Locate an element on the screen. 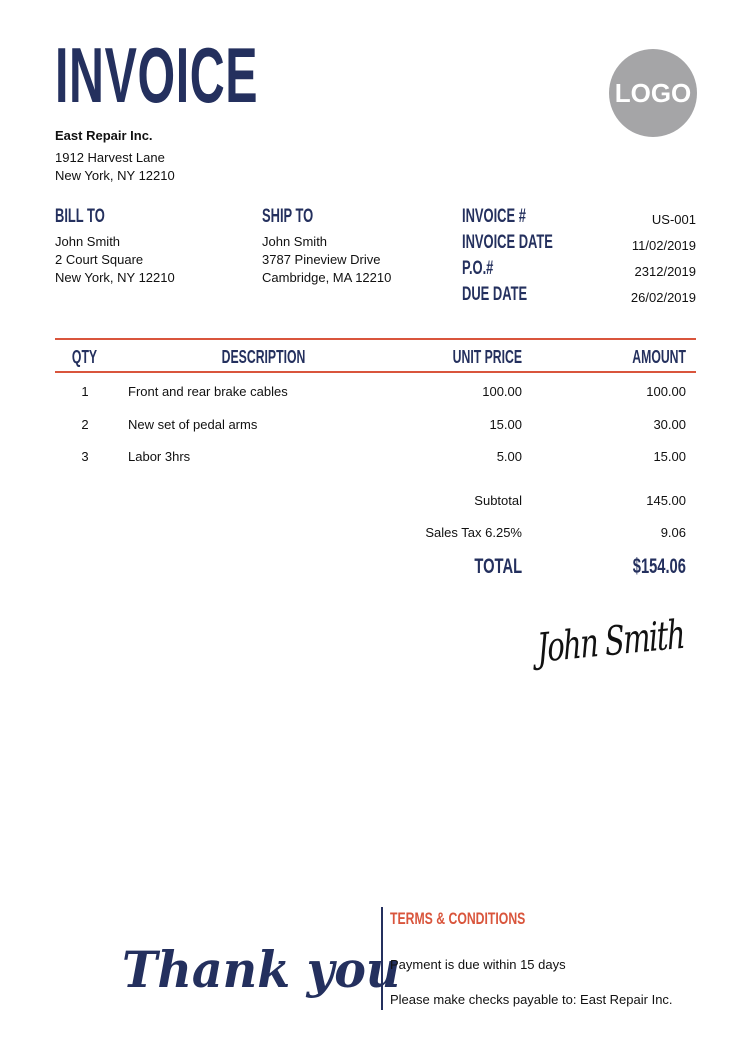 This screenshot has width=750, height=1061. total-label: TOTAL is located at coordinates (498, 566).